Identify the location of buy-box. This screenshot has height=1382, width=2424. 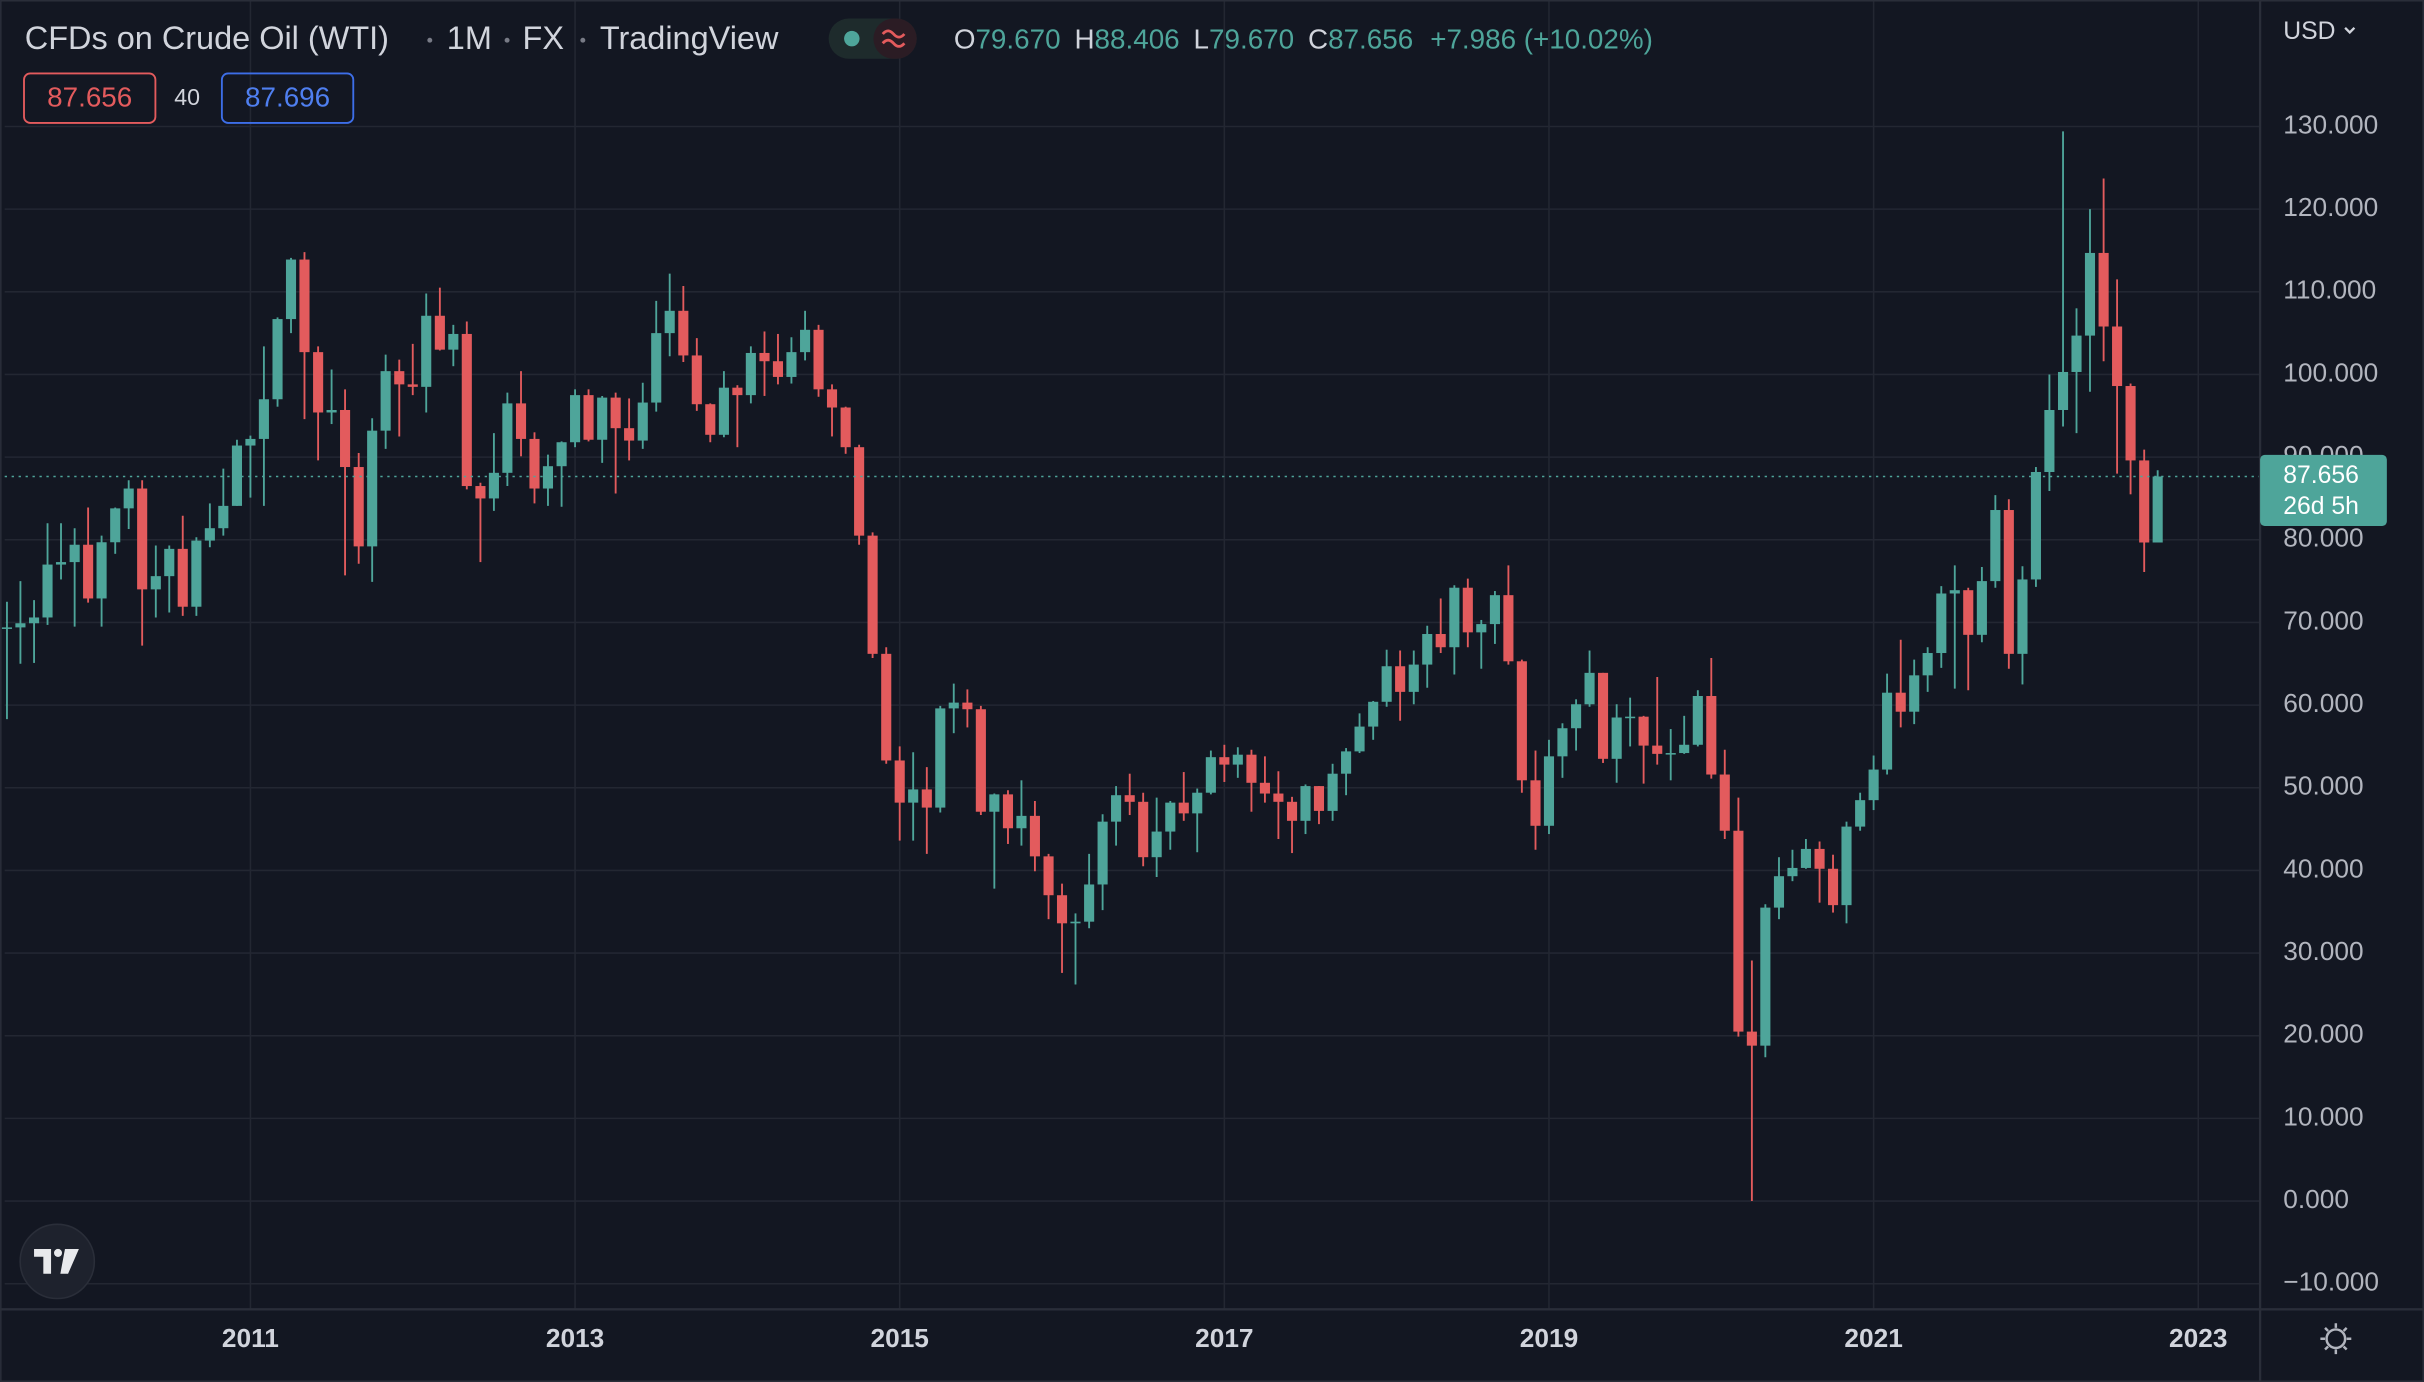
(287, 98).